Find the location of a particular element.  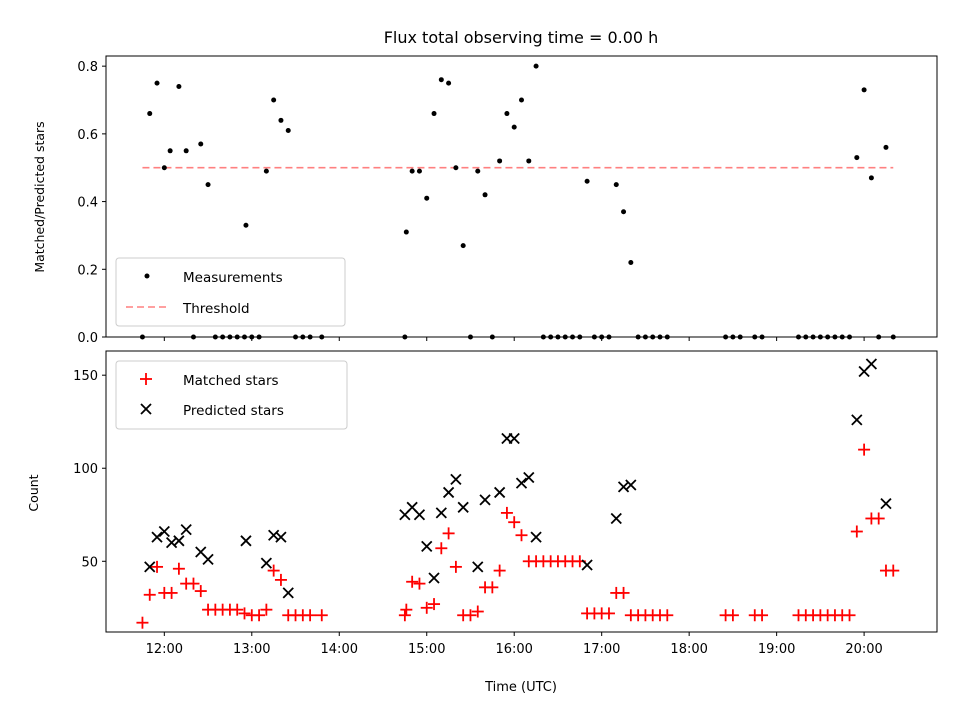

count-x-tick-label: 13:00 is located at coordinates (251, 649).